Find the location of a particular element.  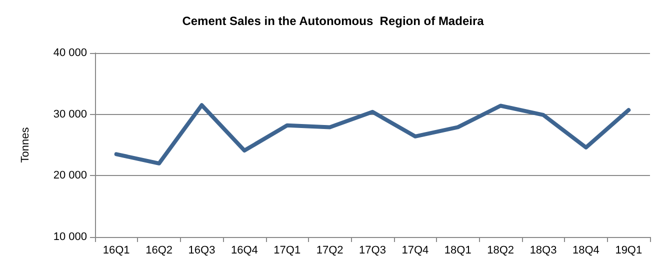

x-tick-label: 17Q4 is located at coordinates (415, 250).